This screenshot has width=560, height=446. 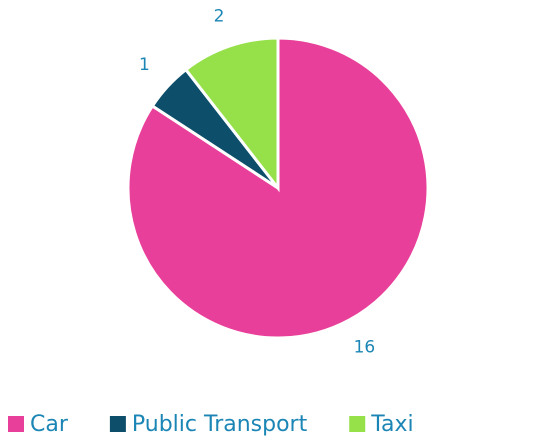 What do you see at coordinates (220, 424) in the screenshot?
I see `legend-label: Public Transport` at bounding box center [220, 424].